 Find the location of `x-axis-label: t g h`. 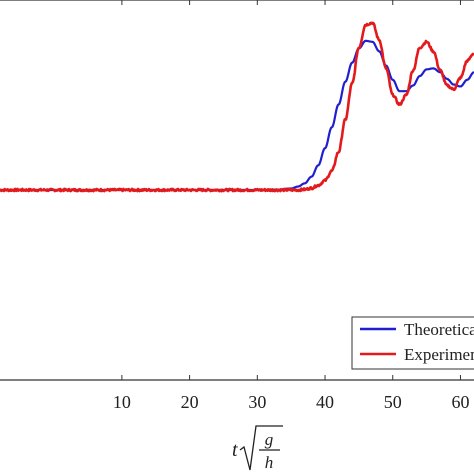

x-axis-label: t g h is located at coordinates (257, 448).